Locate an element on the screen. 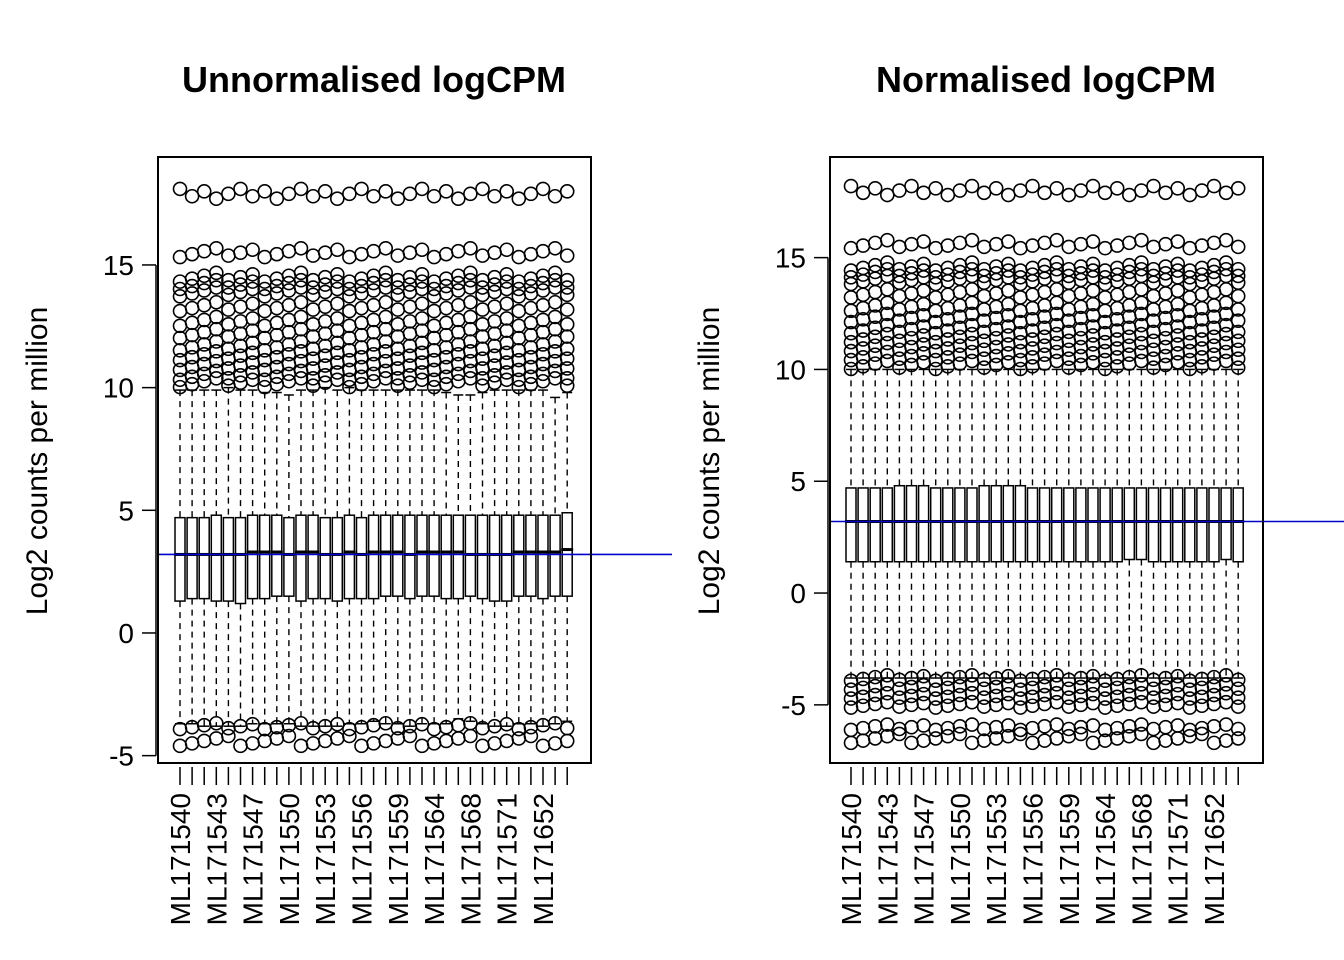  y-tick-label: 0 is located at coordinates (126, 633).